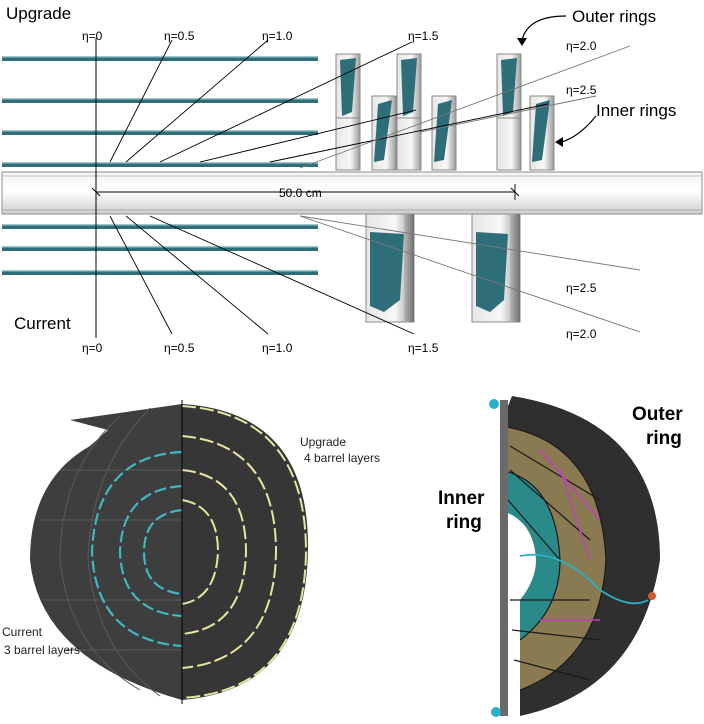 The width and height of the screenshot is (704, 724). Describe the element at coordinates (38, 13) in the screenshot. I see `upgrade-title: Upgrade` at that location.